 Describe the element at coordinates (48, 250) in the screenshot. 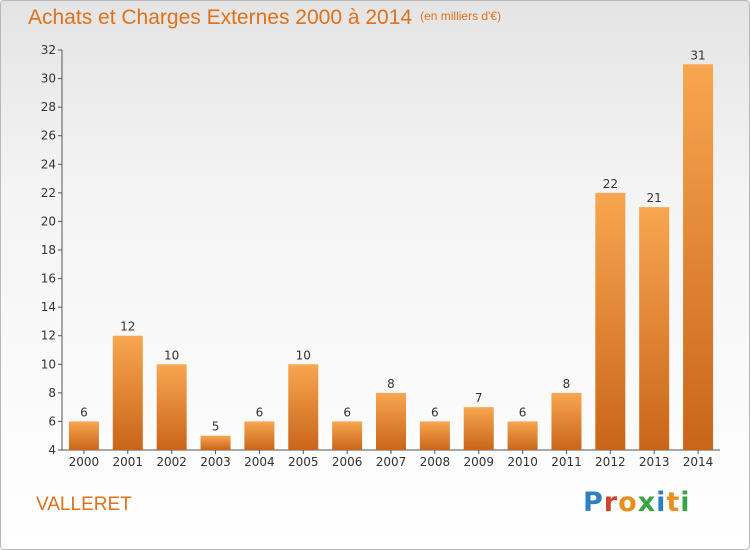

I see `y-tick-label: 18` at that location.